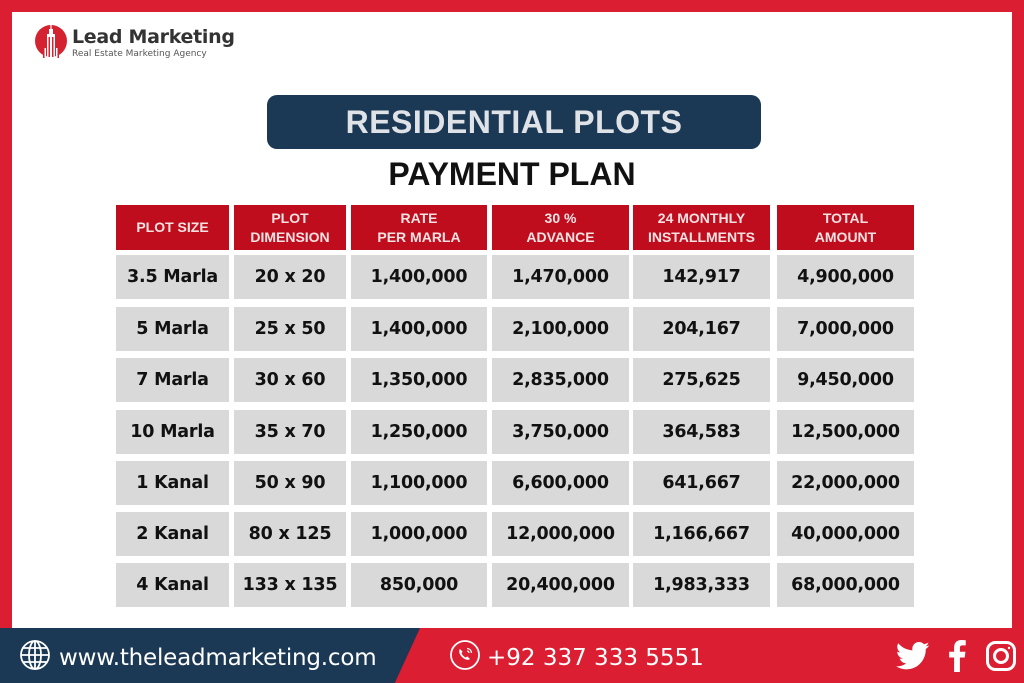  I want to click on footer-navy-section, so click(210, 655).